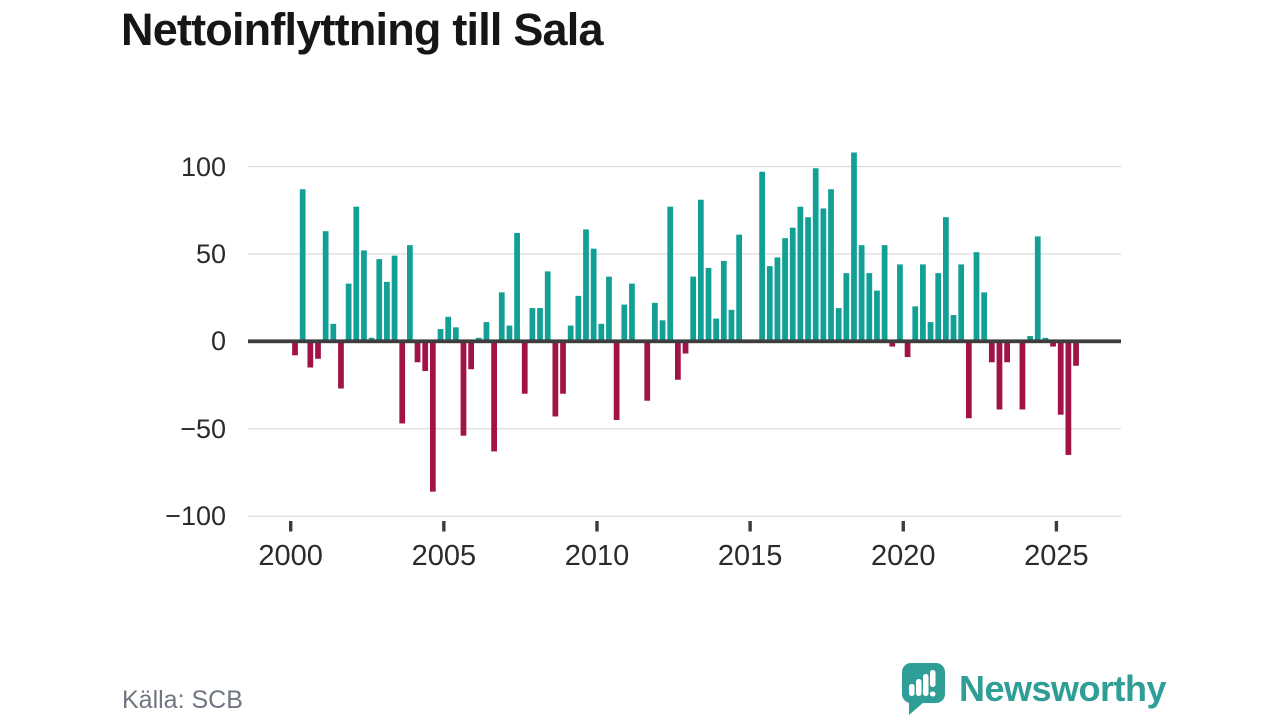 Image resolution: width=1280 pixels, height=720 pixels. Describe the element at coordinates (203, 428) in the screenshot. I see `y-axis-label: −50` at that location.